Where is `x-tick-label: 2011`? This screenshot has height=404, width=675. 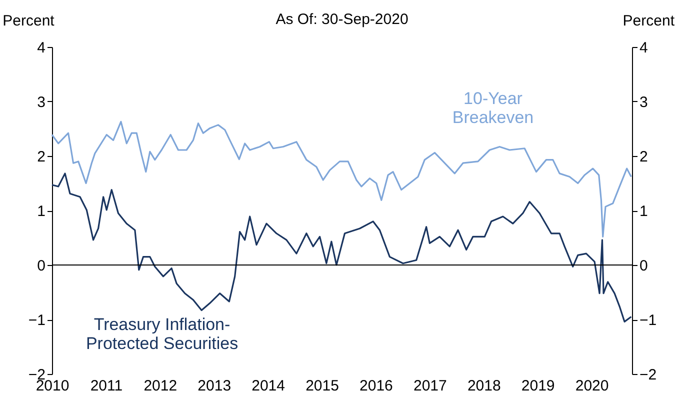
x-tick-label: 2011 is located at coordinates (106, 386).